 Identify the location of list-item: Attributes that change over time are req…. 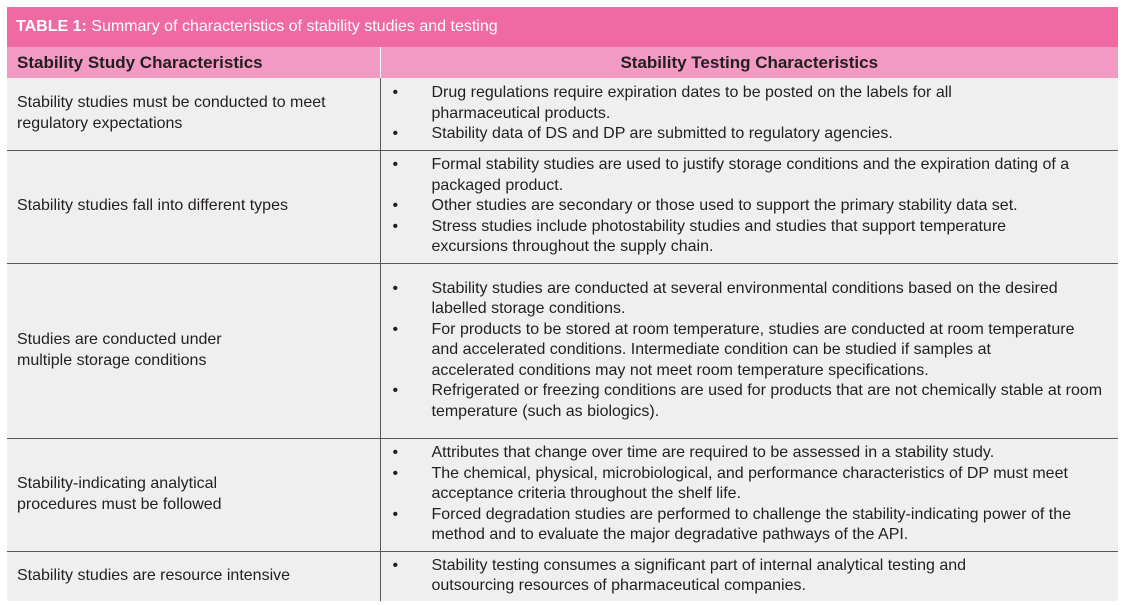
(745, 453).